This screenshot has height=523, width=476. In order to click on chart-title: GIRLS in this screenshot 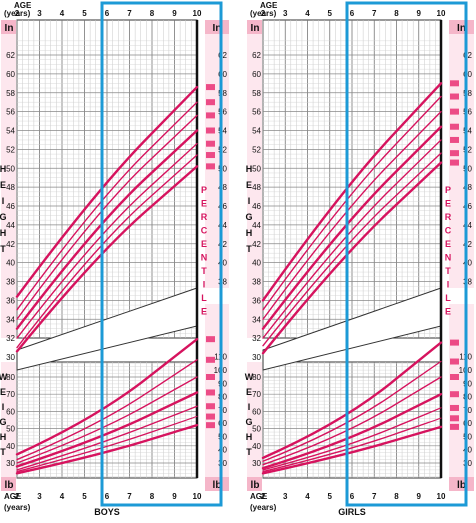, I will do `click(352, 512)`.